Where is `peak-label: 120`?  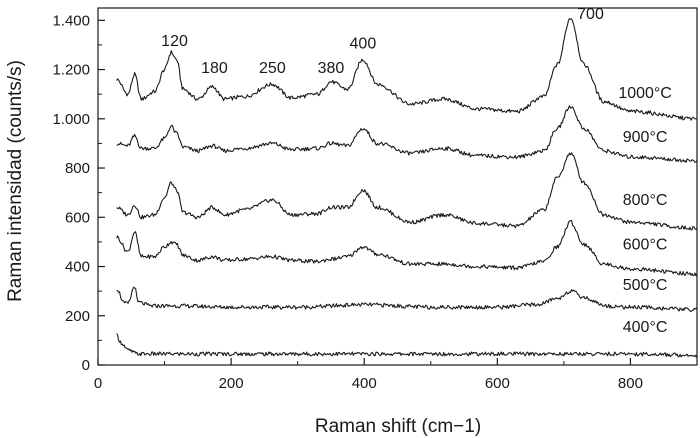 peak-label: 120 is located at coordinates (174, 41).